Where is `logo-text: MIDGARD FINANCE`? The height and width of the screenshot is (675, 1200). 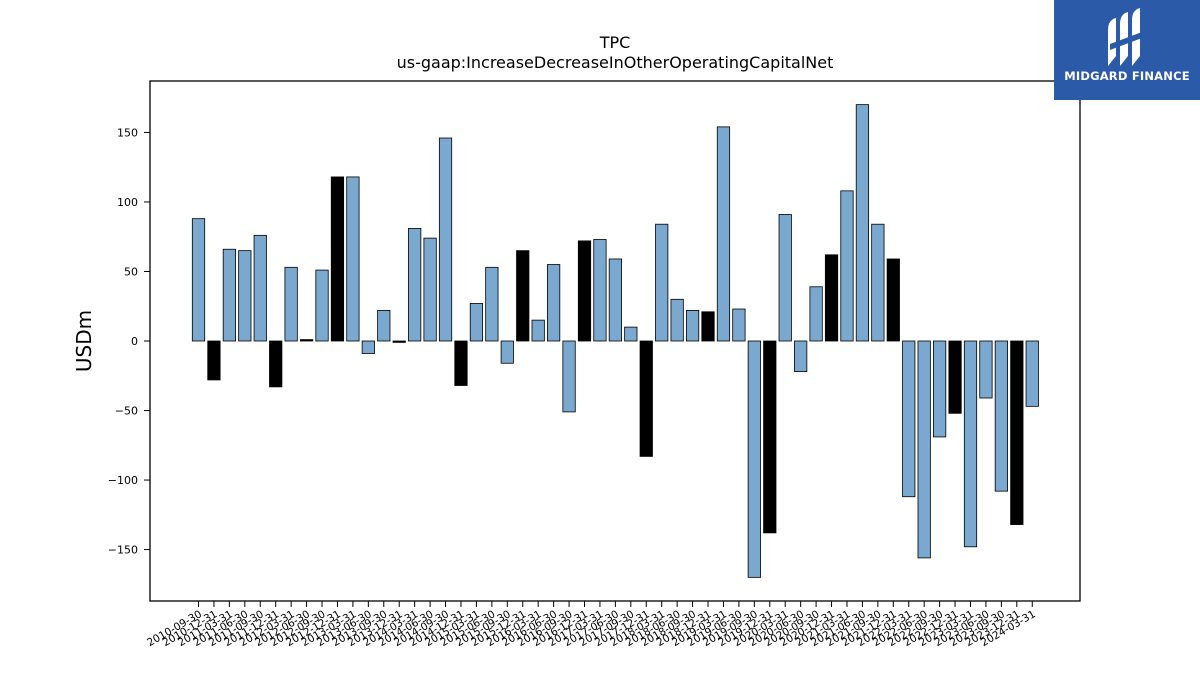 logo-text: MIDGARD FINANCE is located at coordinates (1127, 76).